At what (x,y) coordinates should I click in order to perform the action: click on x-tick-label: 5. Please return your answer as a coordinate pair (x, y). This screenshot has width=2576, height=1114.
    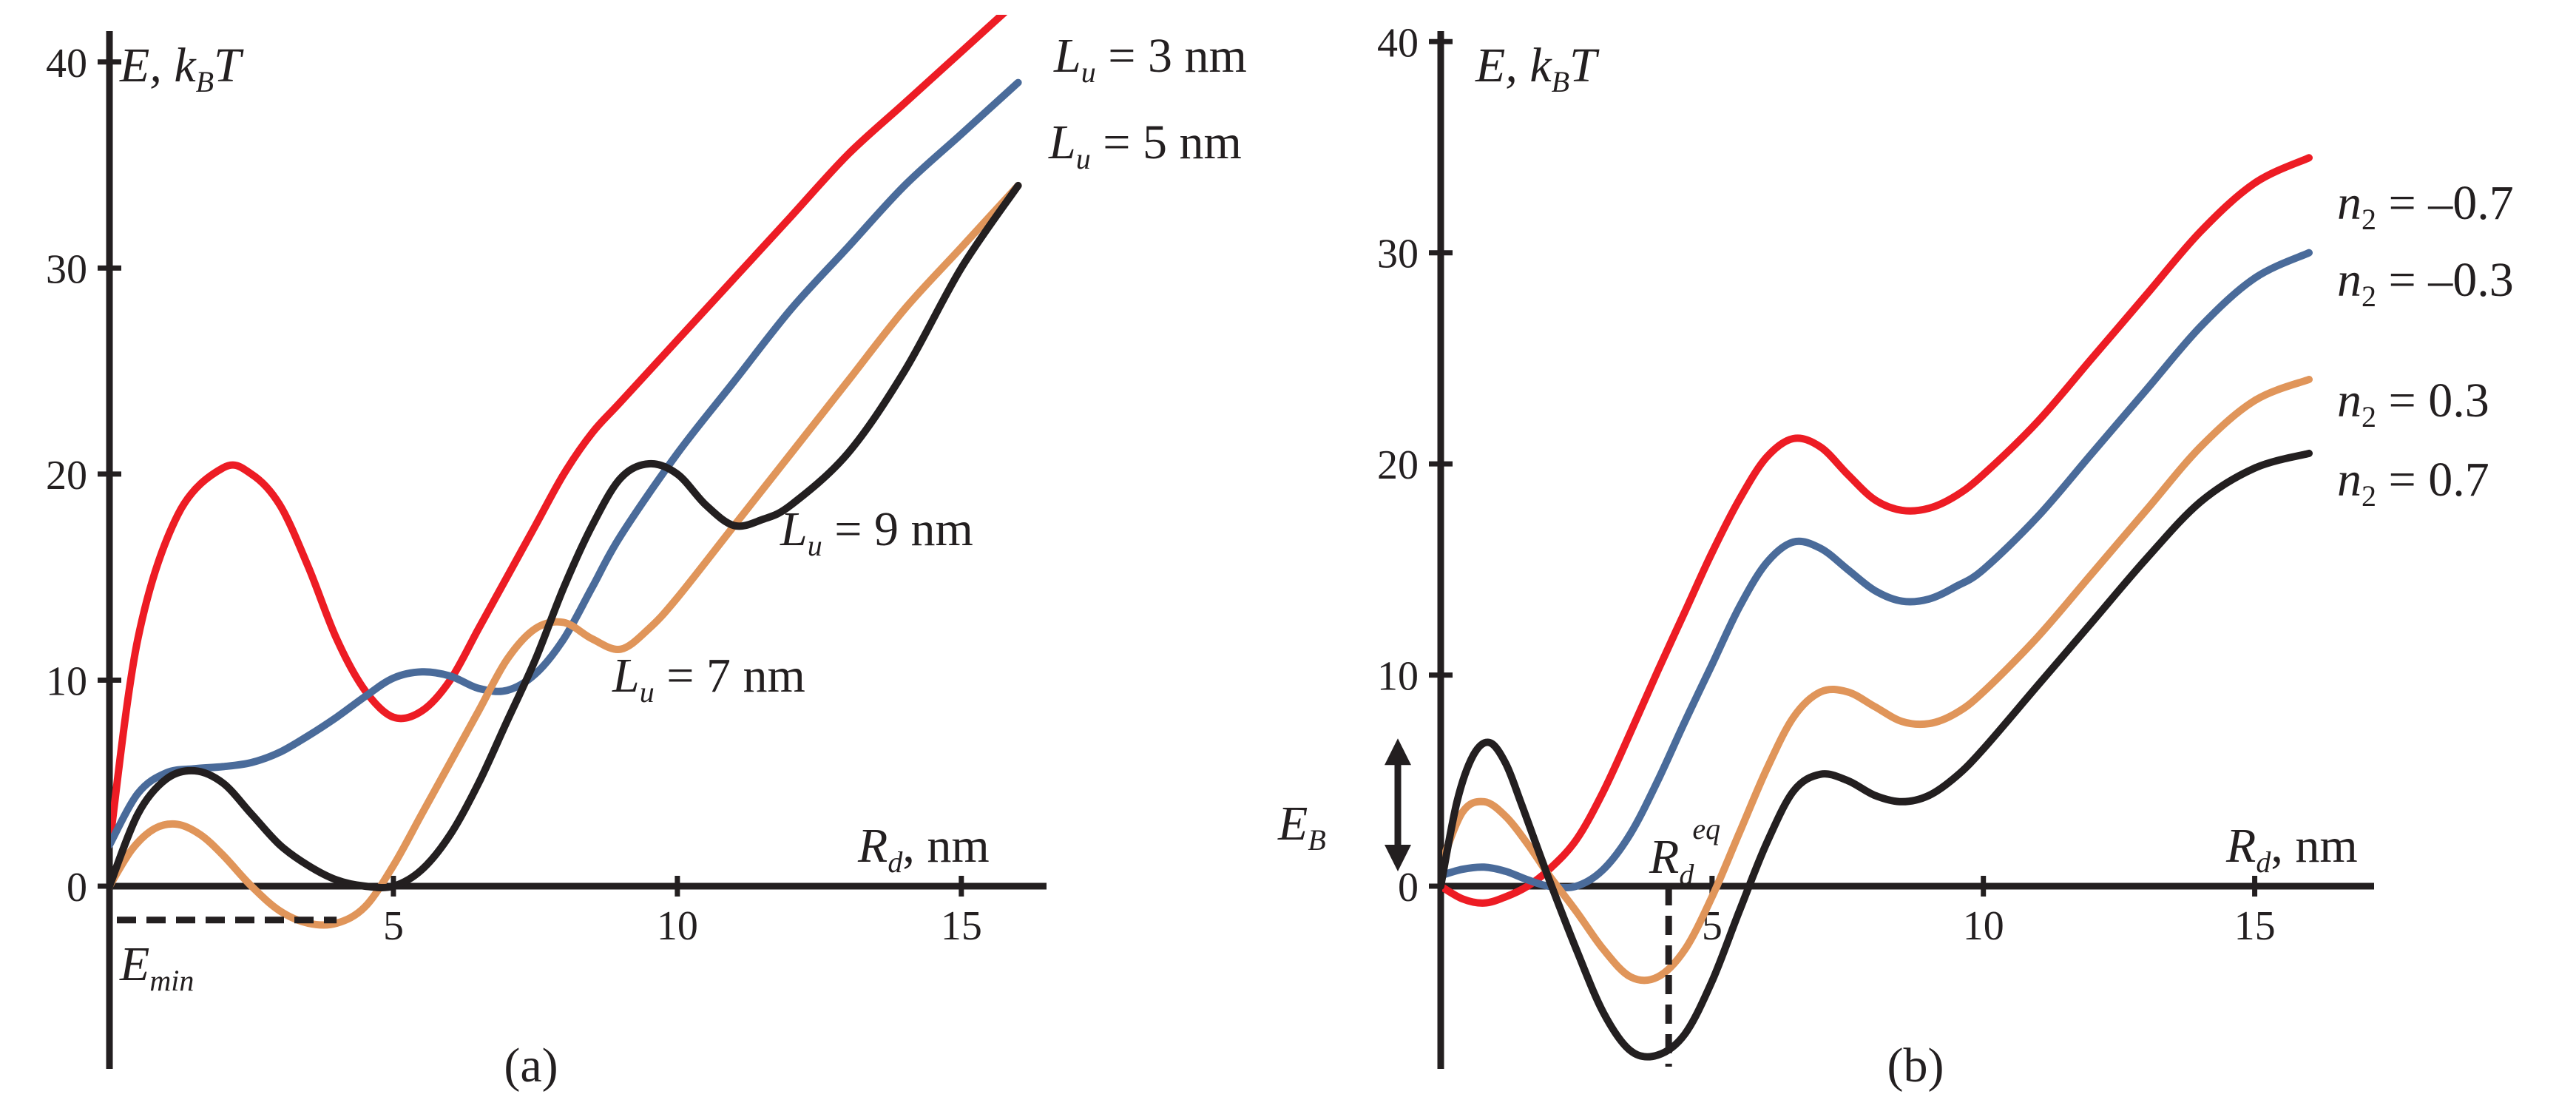
    Looking at the image, I should click on (393, 926).